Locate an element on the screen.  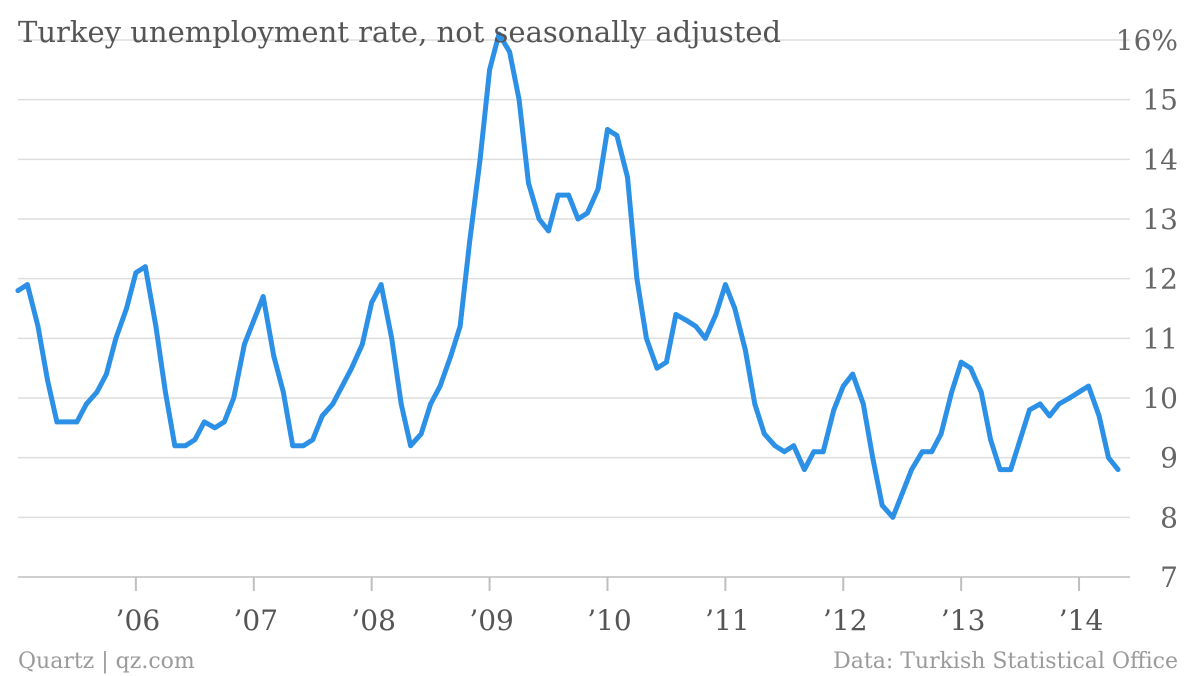
x-tick-label-2006: ’06 is located at coordinates (138, 620).